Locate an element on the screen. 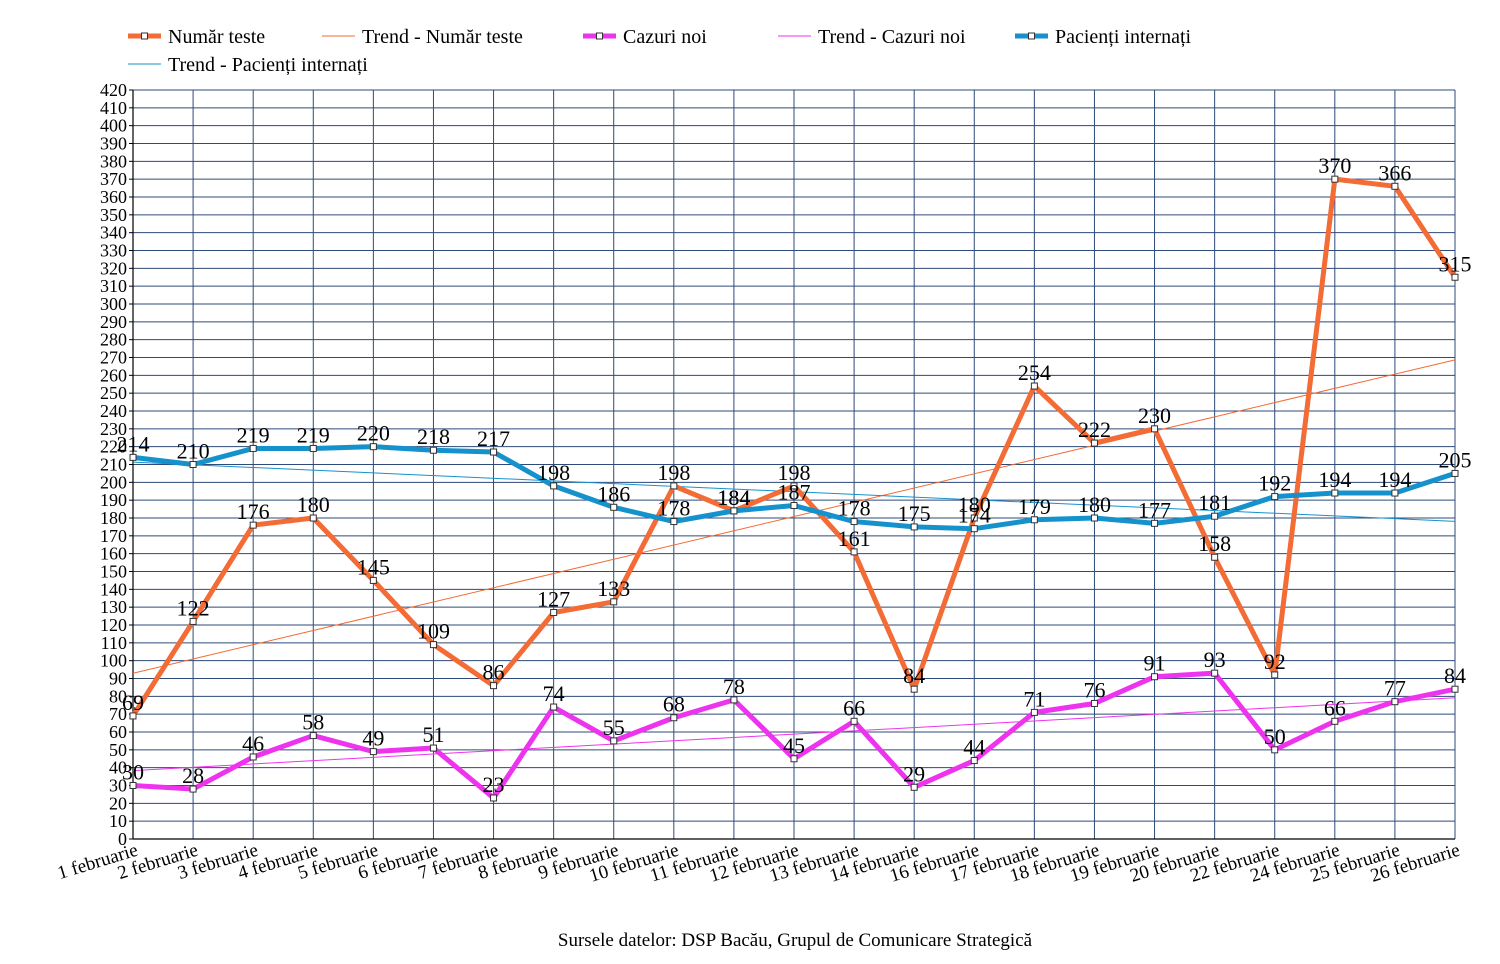 The width and height of the screenshot is (1500, 964). y-tick-label: 250 is located at coordinates (113, 393).